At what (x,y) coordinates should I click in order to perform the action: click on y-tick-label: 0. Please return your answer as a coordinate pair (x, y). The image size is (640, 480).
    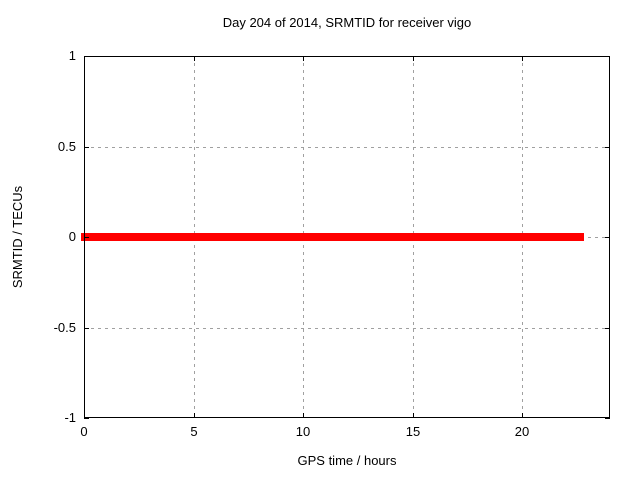
    Looking at the image, I should click on (72, 236).